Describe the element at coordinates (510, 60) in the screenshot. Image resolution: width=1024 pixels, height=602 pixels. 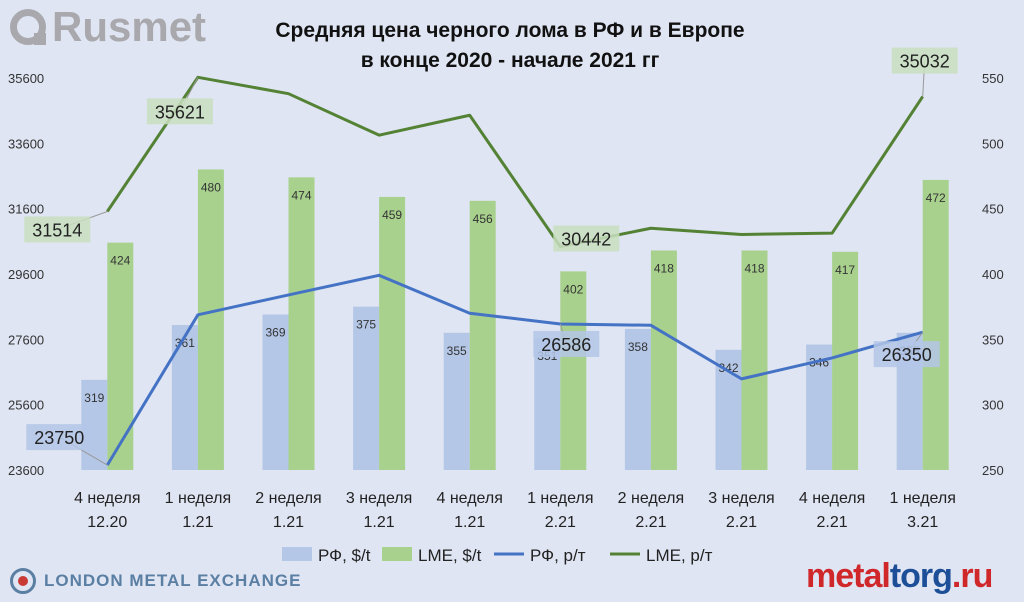
I see `chart-title-line2: в конце 2020 - начале 2021 гг` at that location.